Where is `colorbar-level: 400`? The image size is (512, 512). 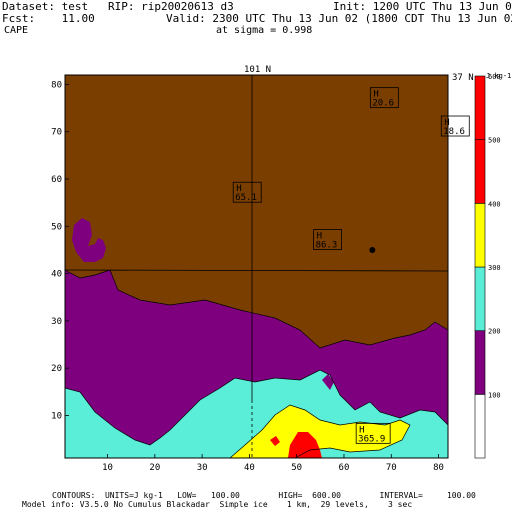 colorbar-level: 400 is located at coordinates (494, 204).